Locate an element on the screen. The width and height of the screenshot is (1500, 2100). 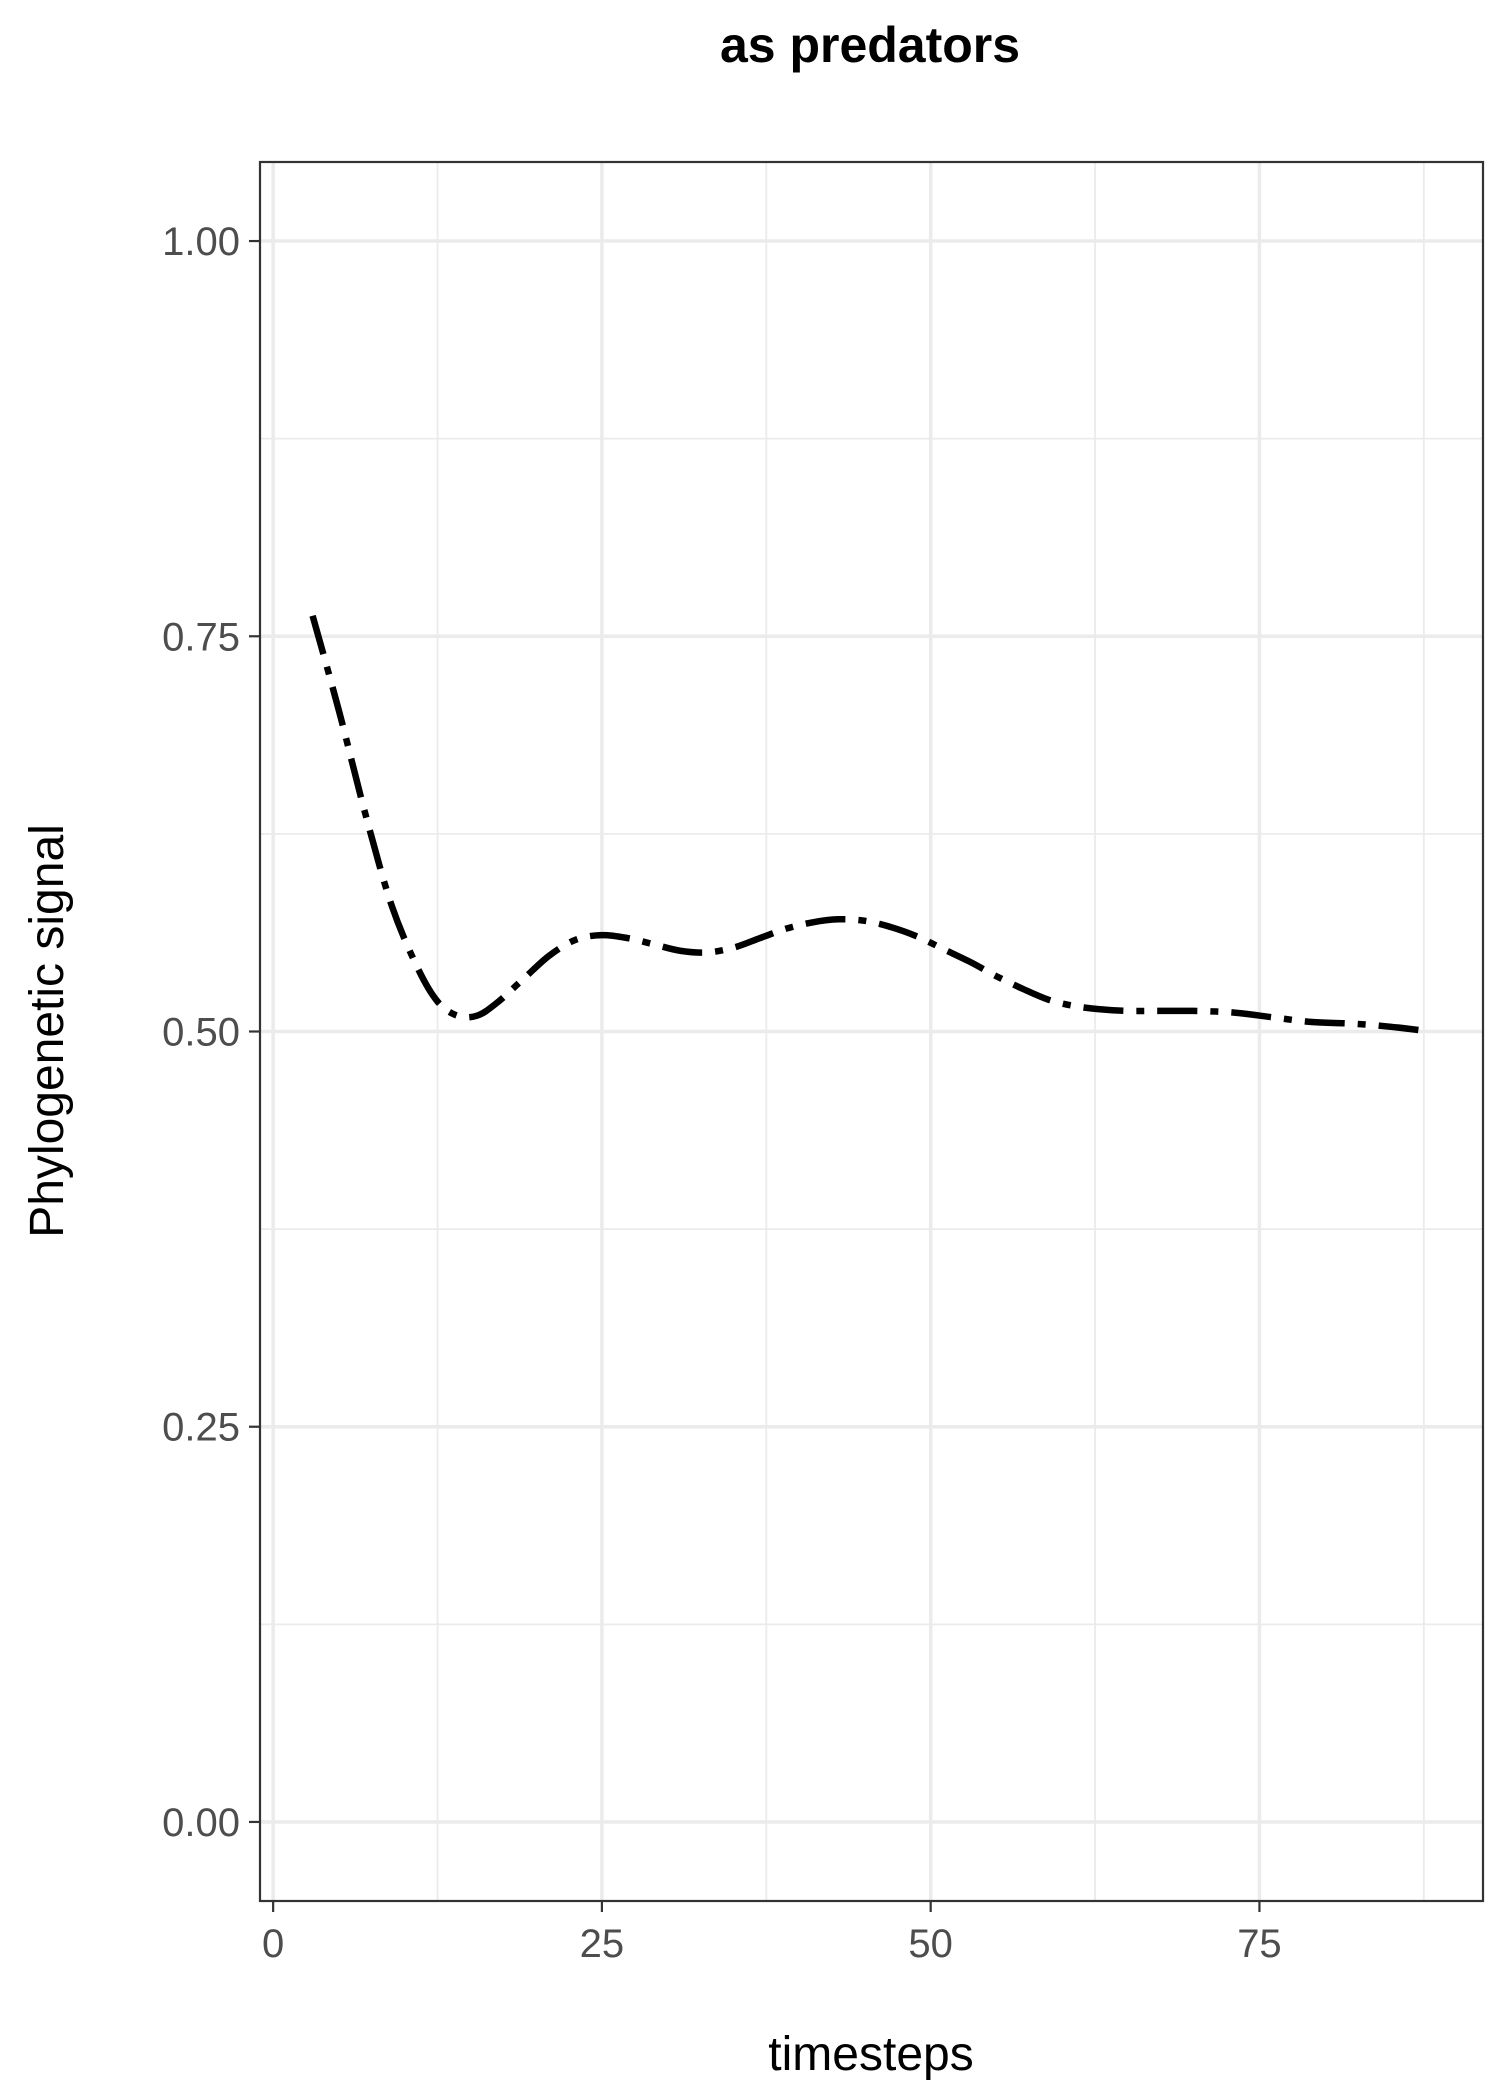
y-axis-title: Phylogenetic signal is located at coordinates (47, 1031).